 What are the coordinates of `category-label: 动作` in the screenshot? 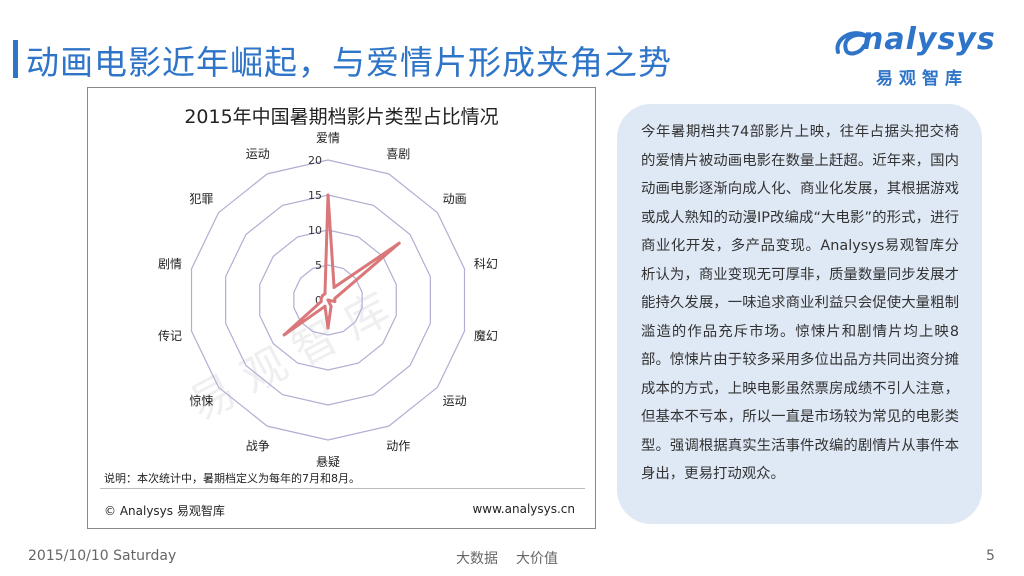 It's located at (398, 446).